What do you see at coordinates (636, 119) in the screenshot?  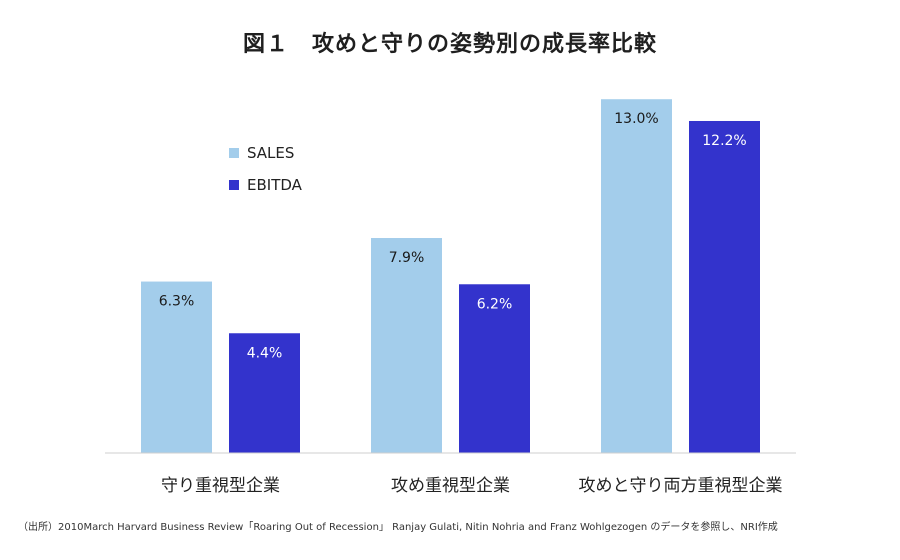 I see `data-label-sales-2: 13.0%` at bounding box center [636, 119].